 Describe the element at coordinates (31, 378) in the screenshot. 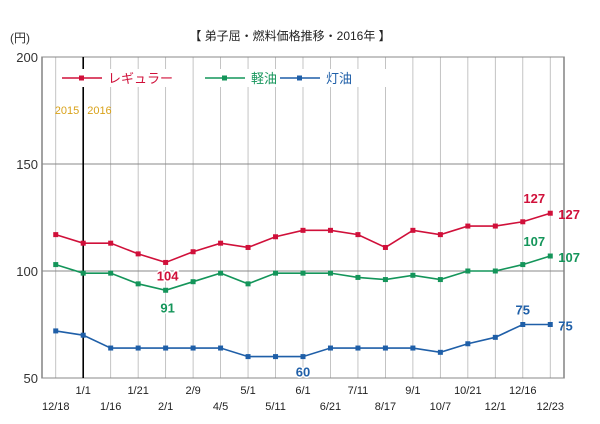

I see `y-tick-label: 50` at that location.